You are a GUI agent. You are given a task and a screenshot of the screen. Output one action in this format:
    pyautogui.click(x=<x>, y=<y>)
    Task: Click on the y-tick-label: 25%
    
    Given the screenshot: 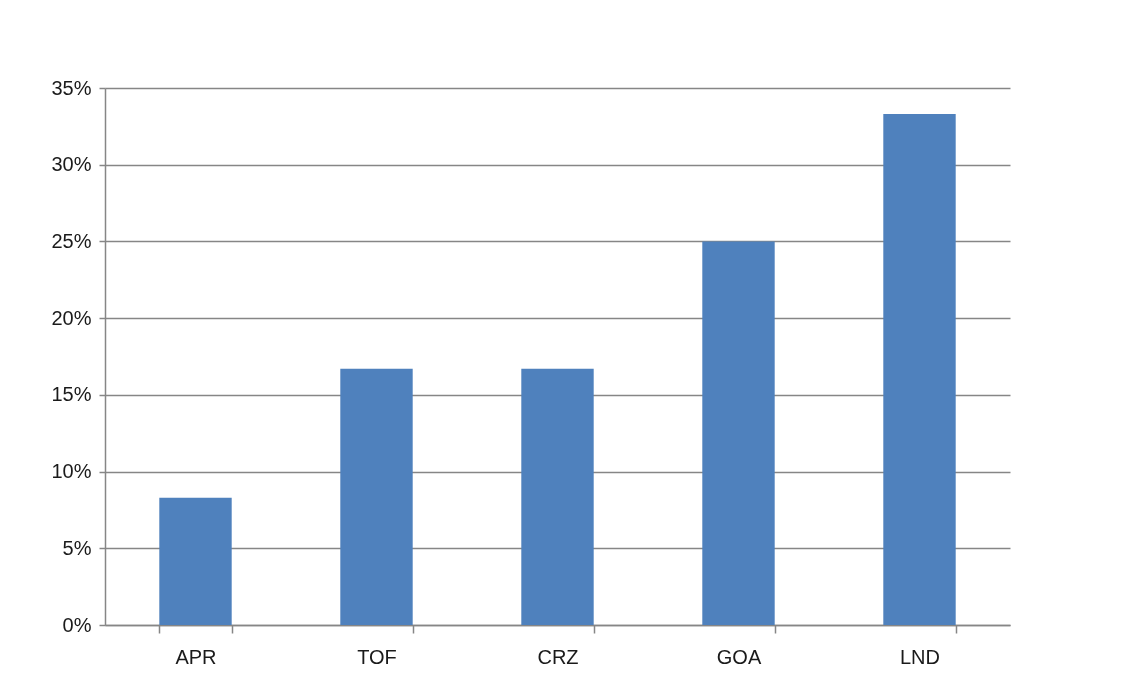 What is the action you would take?
    pyautogui.click(x=71, y=240)
    